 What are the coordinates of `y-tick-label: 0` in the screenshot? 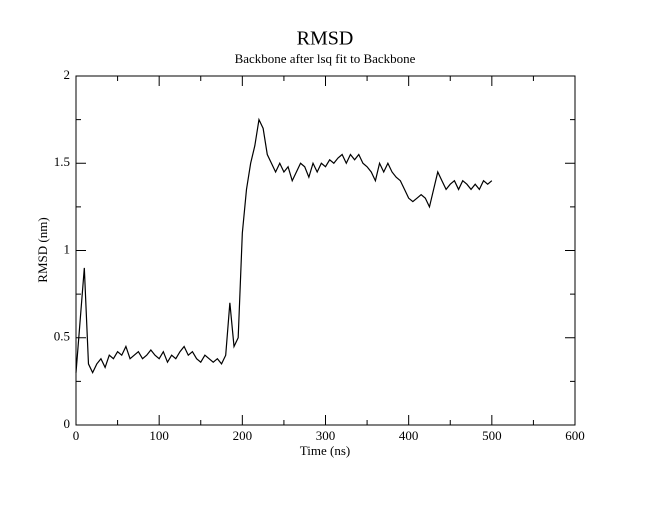 It's located at (67, 423).